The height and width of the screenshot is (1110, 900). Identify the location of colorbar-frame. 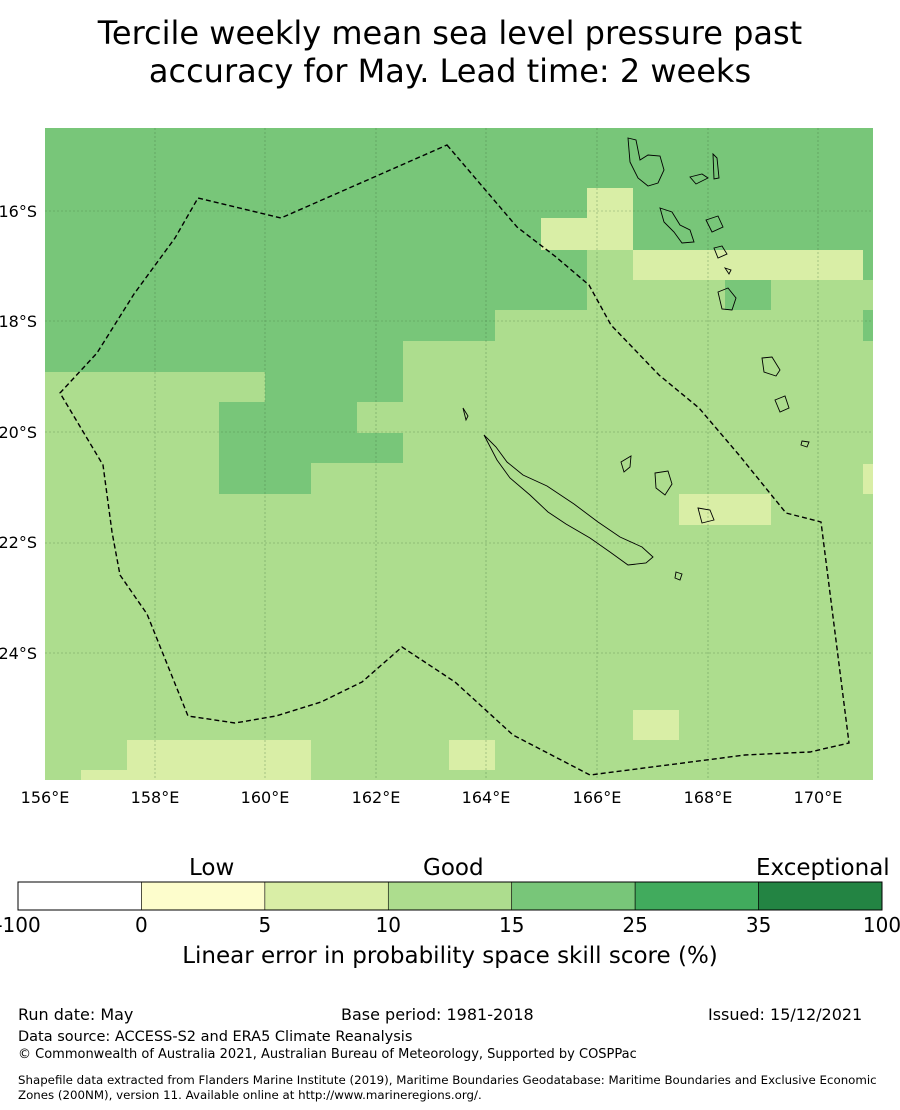
(450, 896).